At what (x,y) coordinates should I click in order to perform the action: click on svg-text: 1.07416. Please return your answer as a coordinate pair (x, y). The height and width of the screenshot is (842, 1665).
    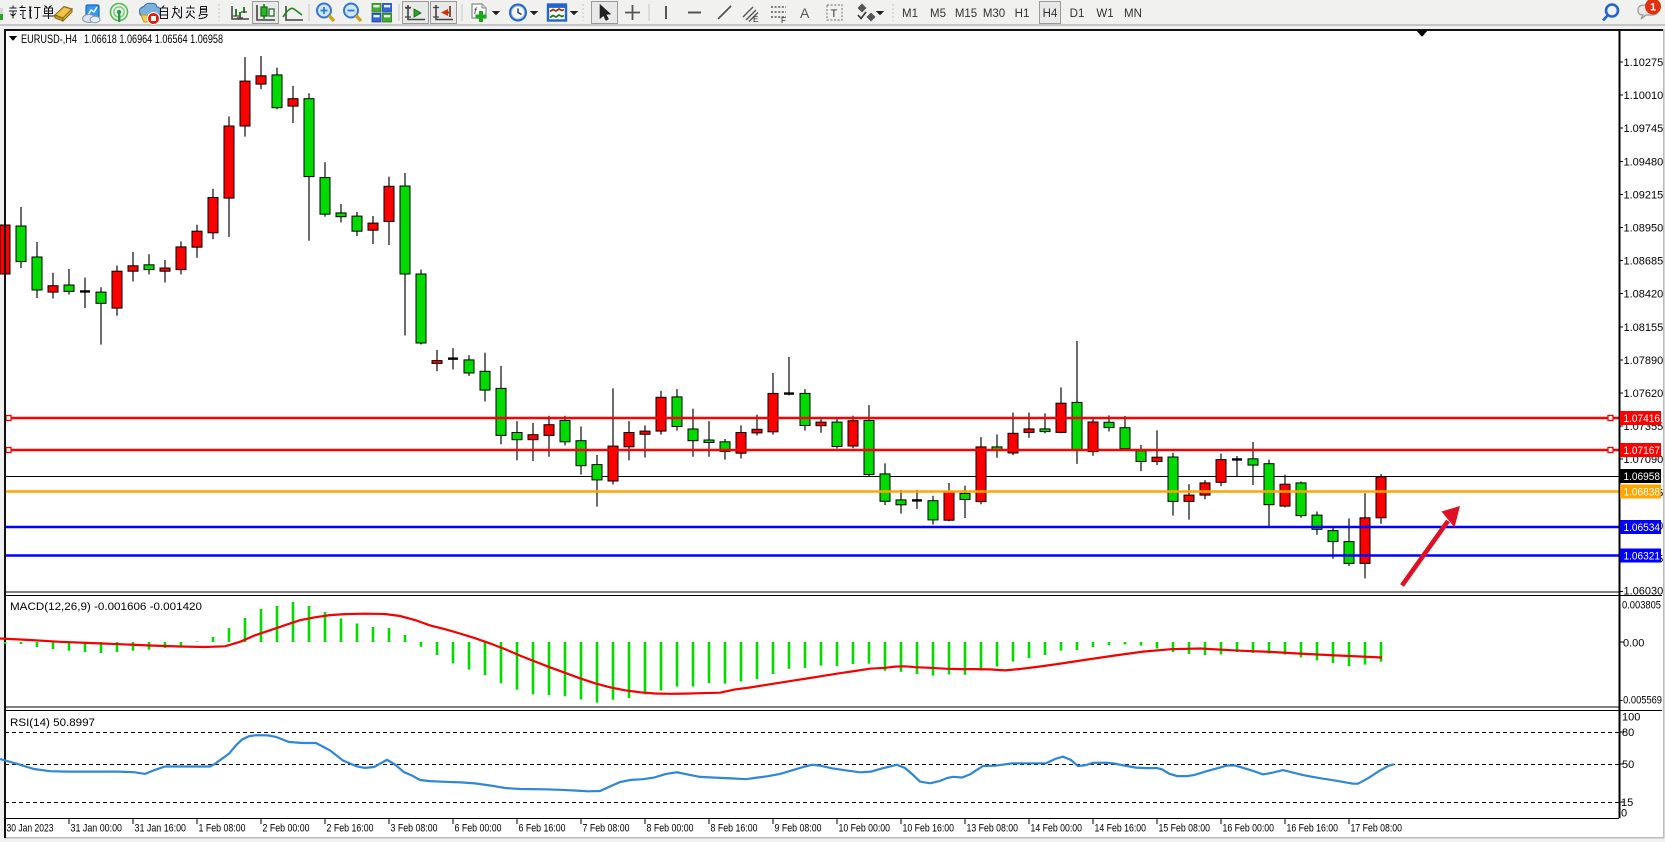
    Looking at the image, I should click on (1642, 419).